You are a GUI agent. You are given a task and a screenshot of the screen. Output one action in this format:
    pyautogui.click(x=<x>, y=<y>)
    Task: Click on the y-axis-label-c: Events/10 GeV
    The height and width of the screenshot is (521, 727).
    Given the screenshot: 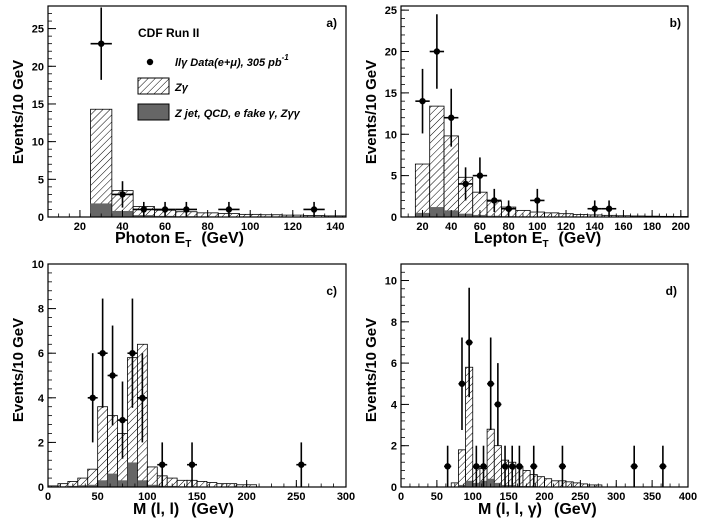 What is the action you would take?
    pyautogui.click(x=18, y=370)
    